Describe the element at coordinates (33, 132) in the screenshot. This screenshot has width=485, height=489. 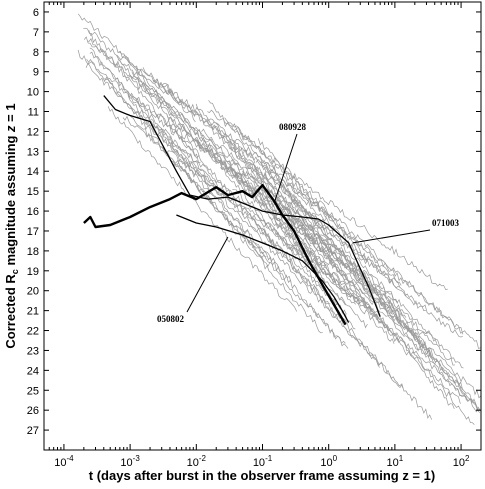
I see `y-tick-label: 12` at that location.